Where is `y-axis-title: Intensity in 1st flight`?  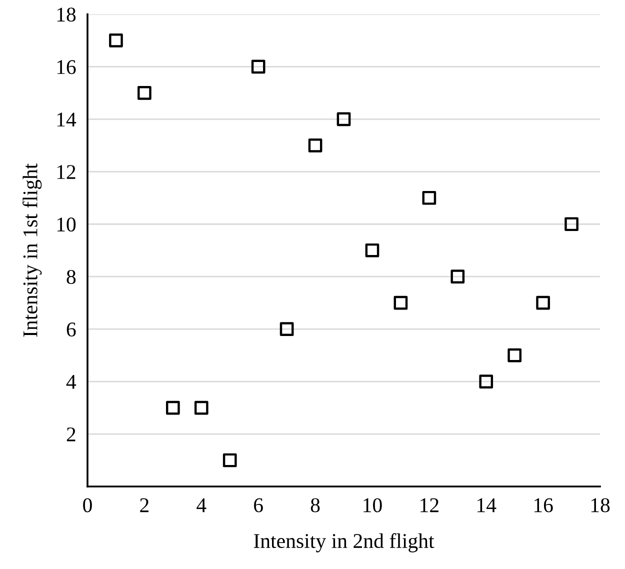
y-axis-title: Intensity in 1st flight is located at coordinates (32, 250).